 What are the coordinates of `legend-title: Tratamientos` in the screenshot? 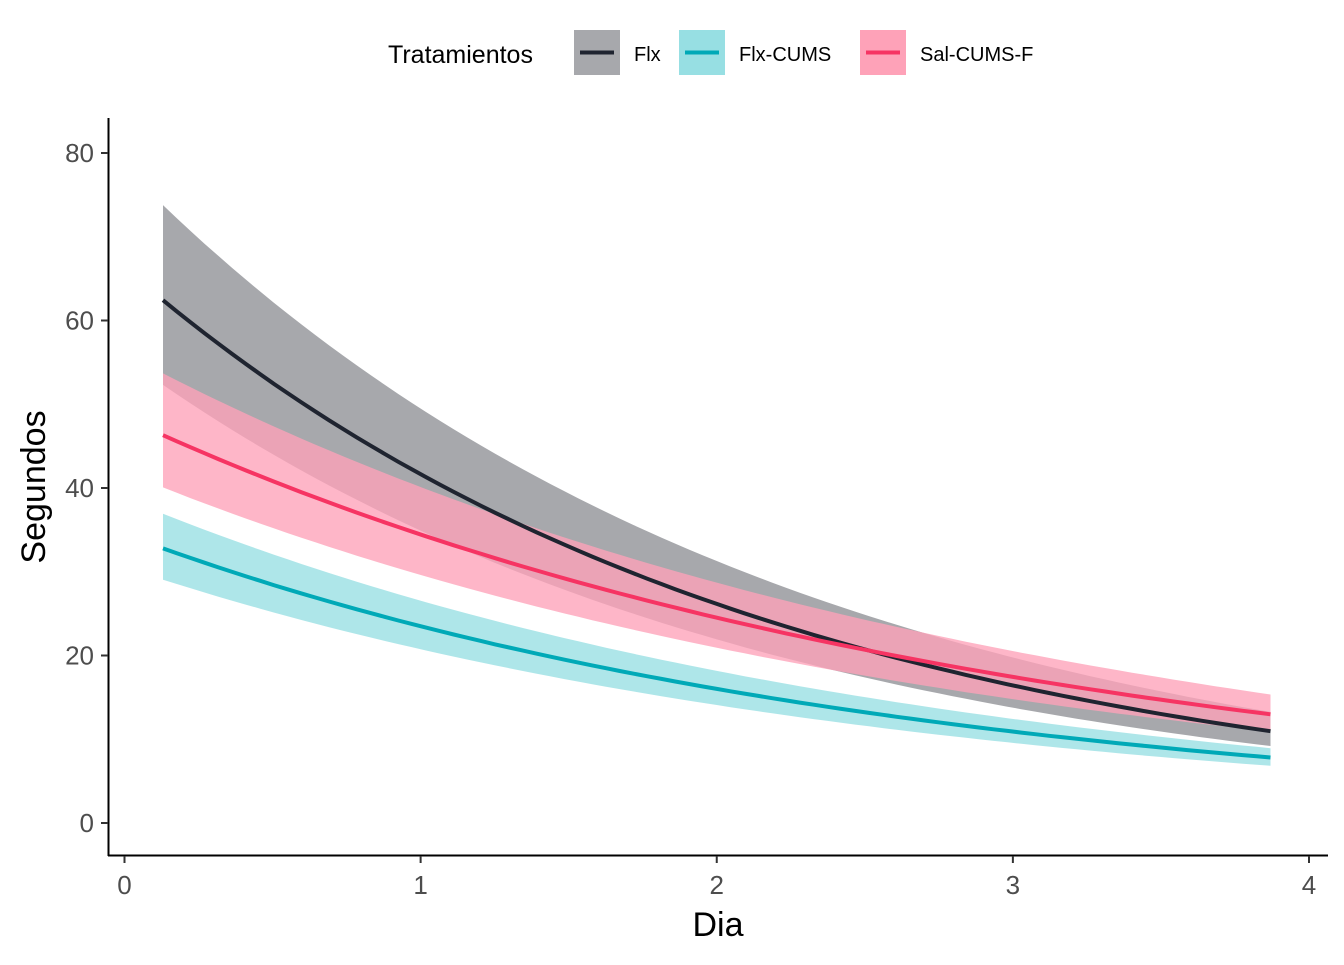 It's located at (460, 55).